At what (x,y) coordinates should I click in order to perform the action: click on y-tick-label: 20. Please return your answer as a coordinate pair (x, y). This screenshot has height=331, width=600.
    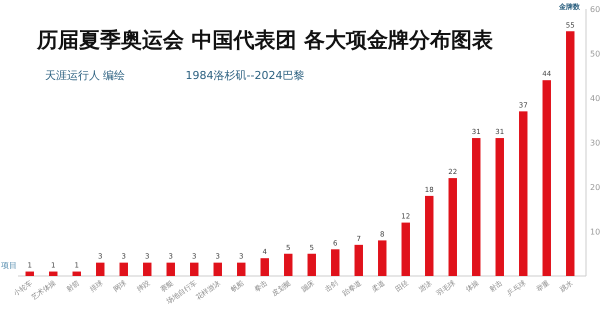
    Looking at the image, I should click on (595, 187).